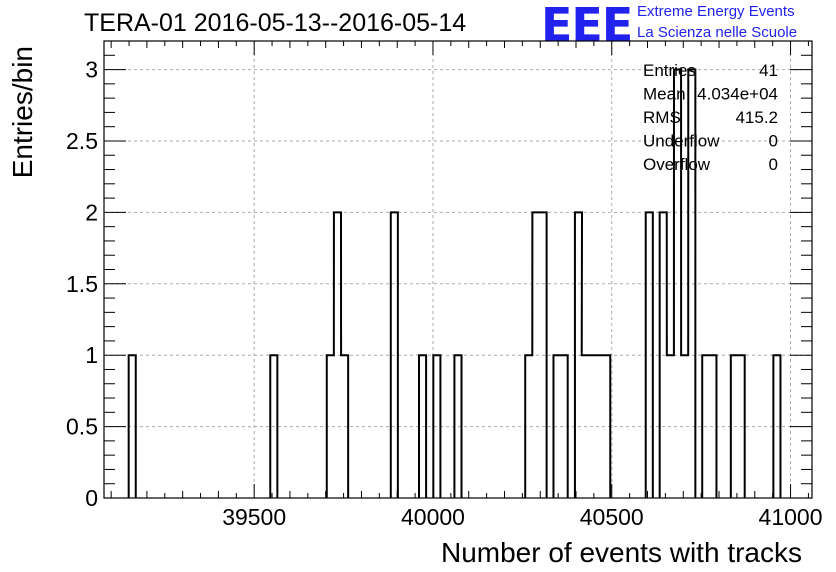  I want to click on x-tick-label: 40000, so click(433, 517).